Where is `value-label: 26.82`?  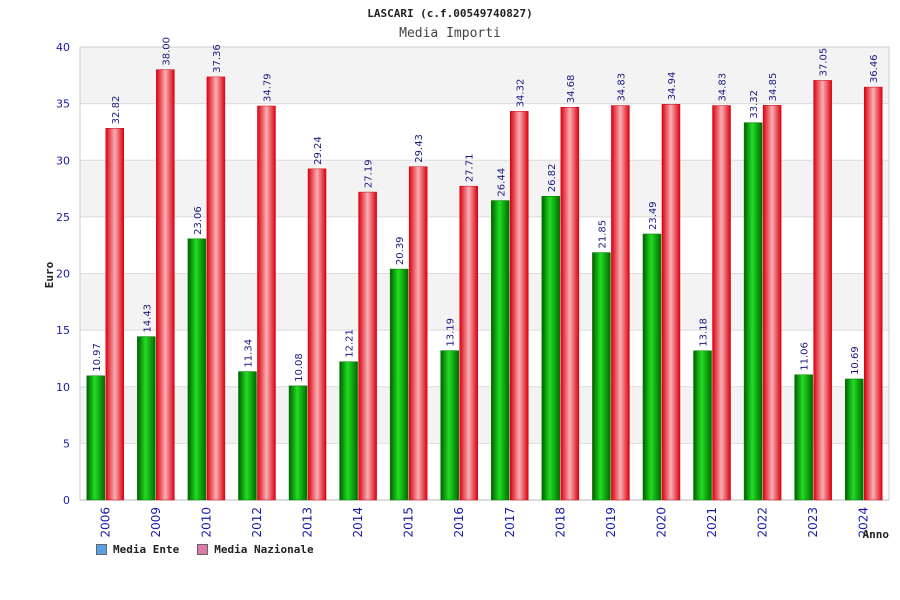 value-label: 26.82 is located at coordinates (552, 178).